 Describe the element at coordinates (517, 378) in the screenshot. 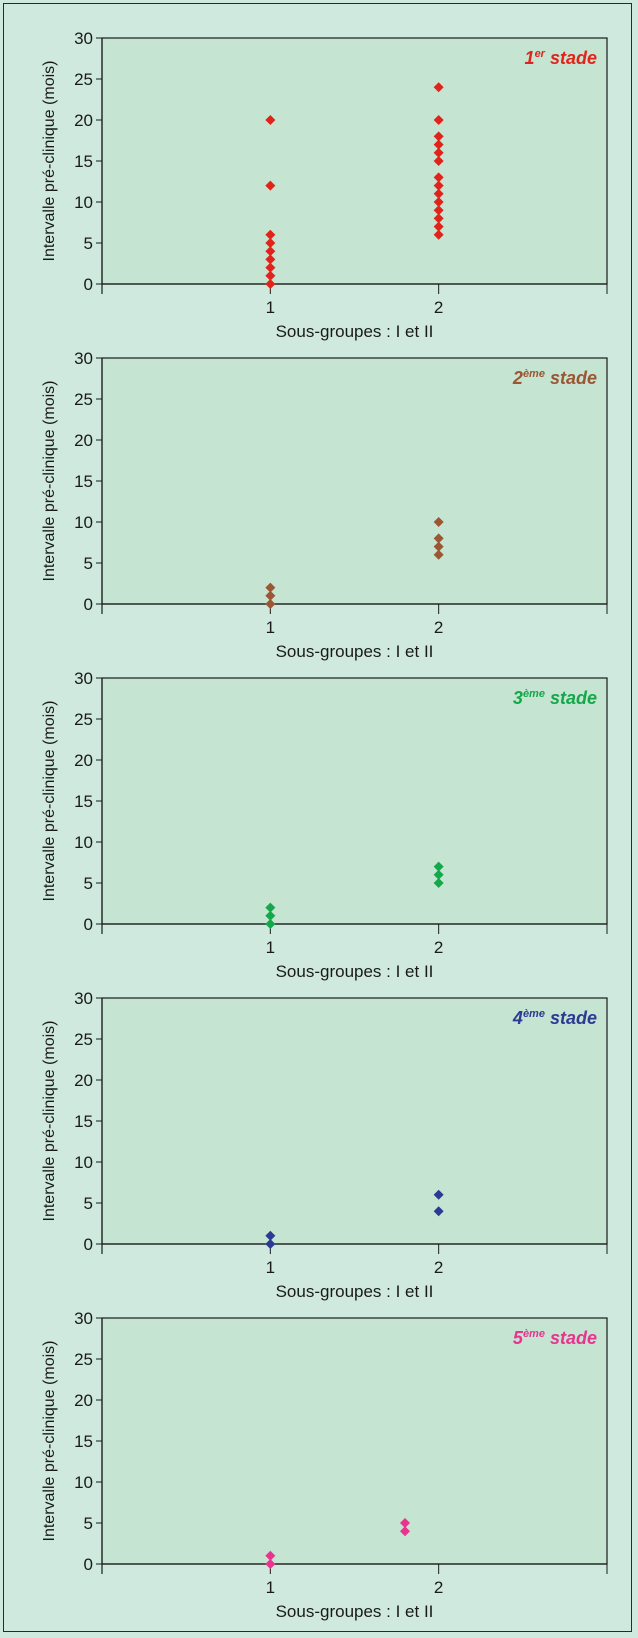

I see `stage-title-number: 2` at that location.